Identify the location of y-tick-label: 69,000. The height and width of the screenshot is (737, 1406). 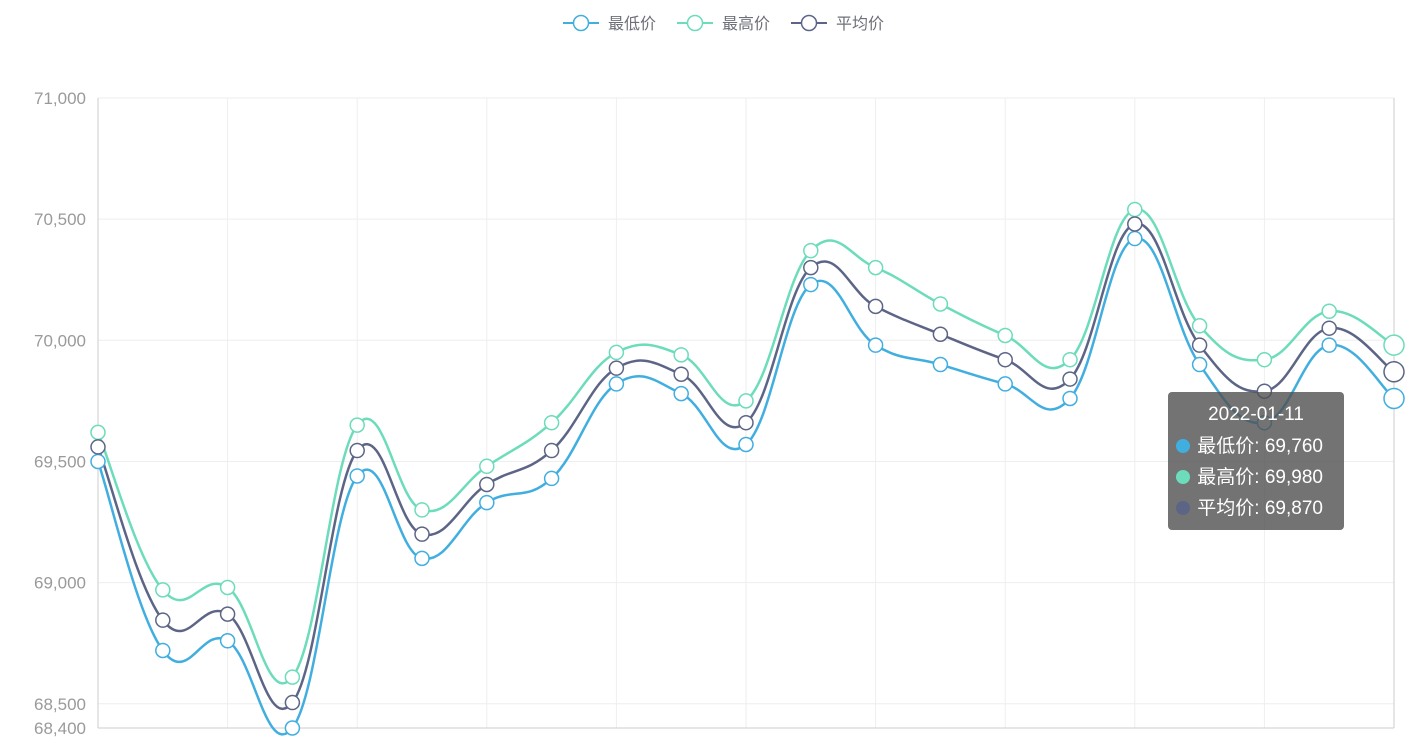
(60, 583).